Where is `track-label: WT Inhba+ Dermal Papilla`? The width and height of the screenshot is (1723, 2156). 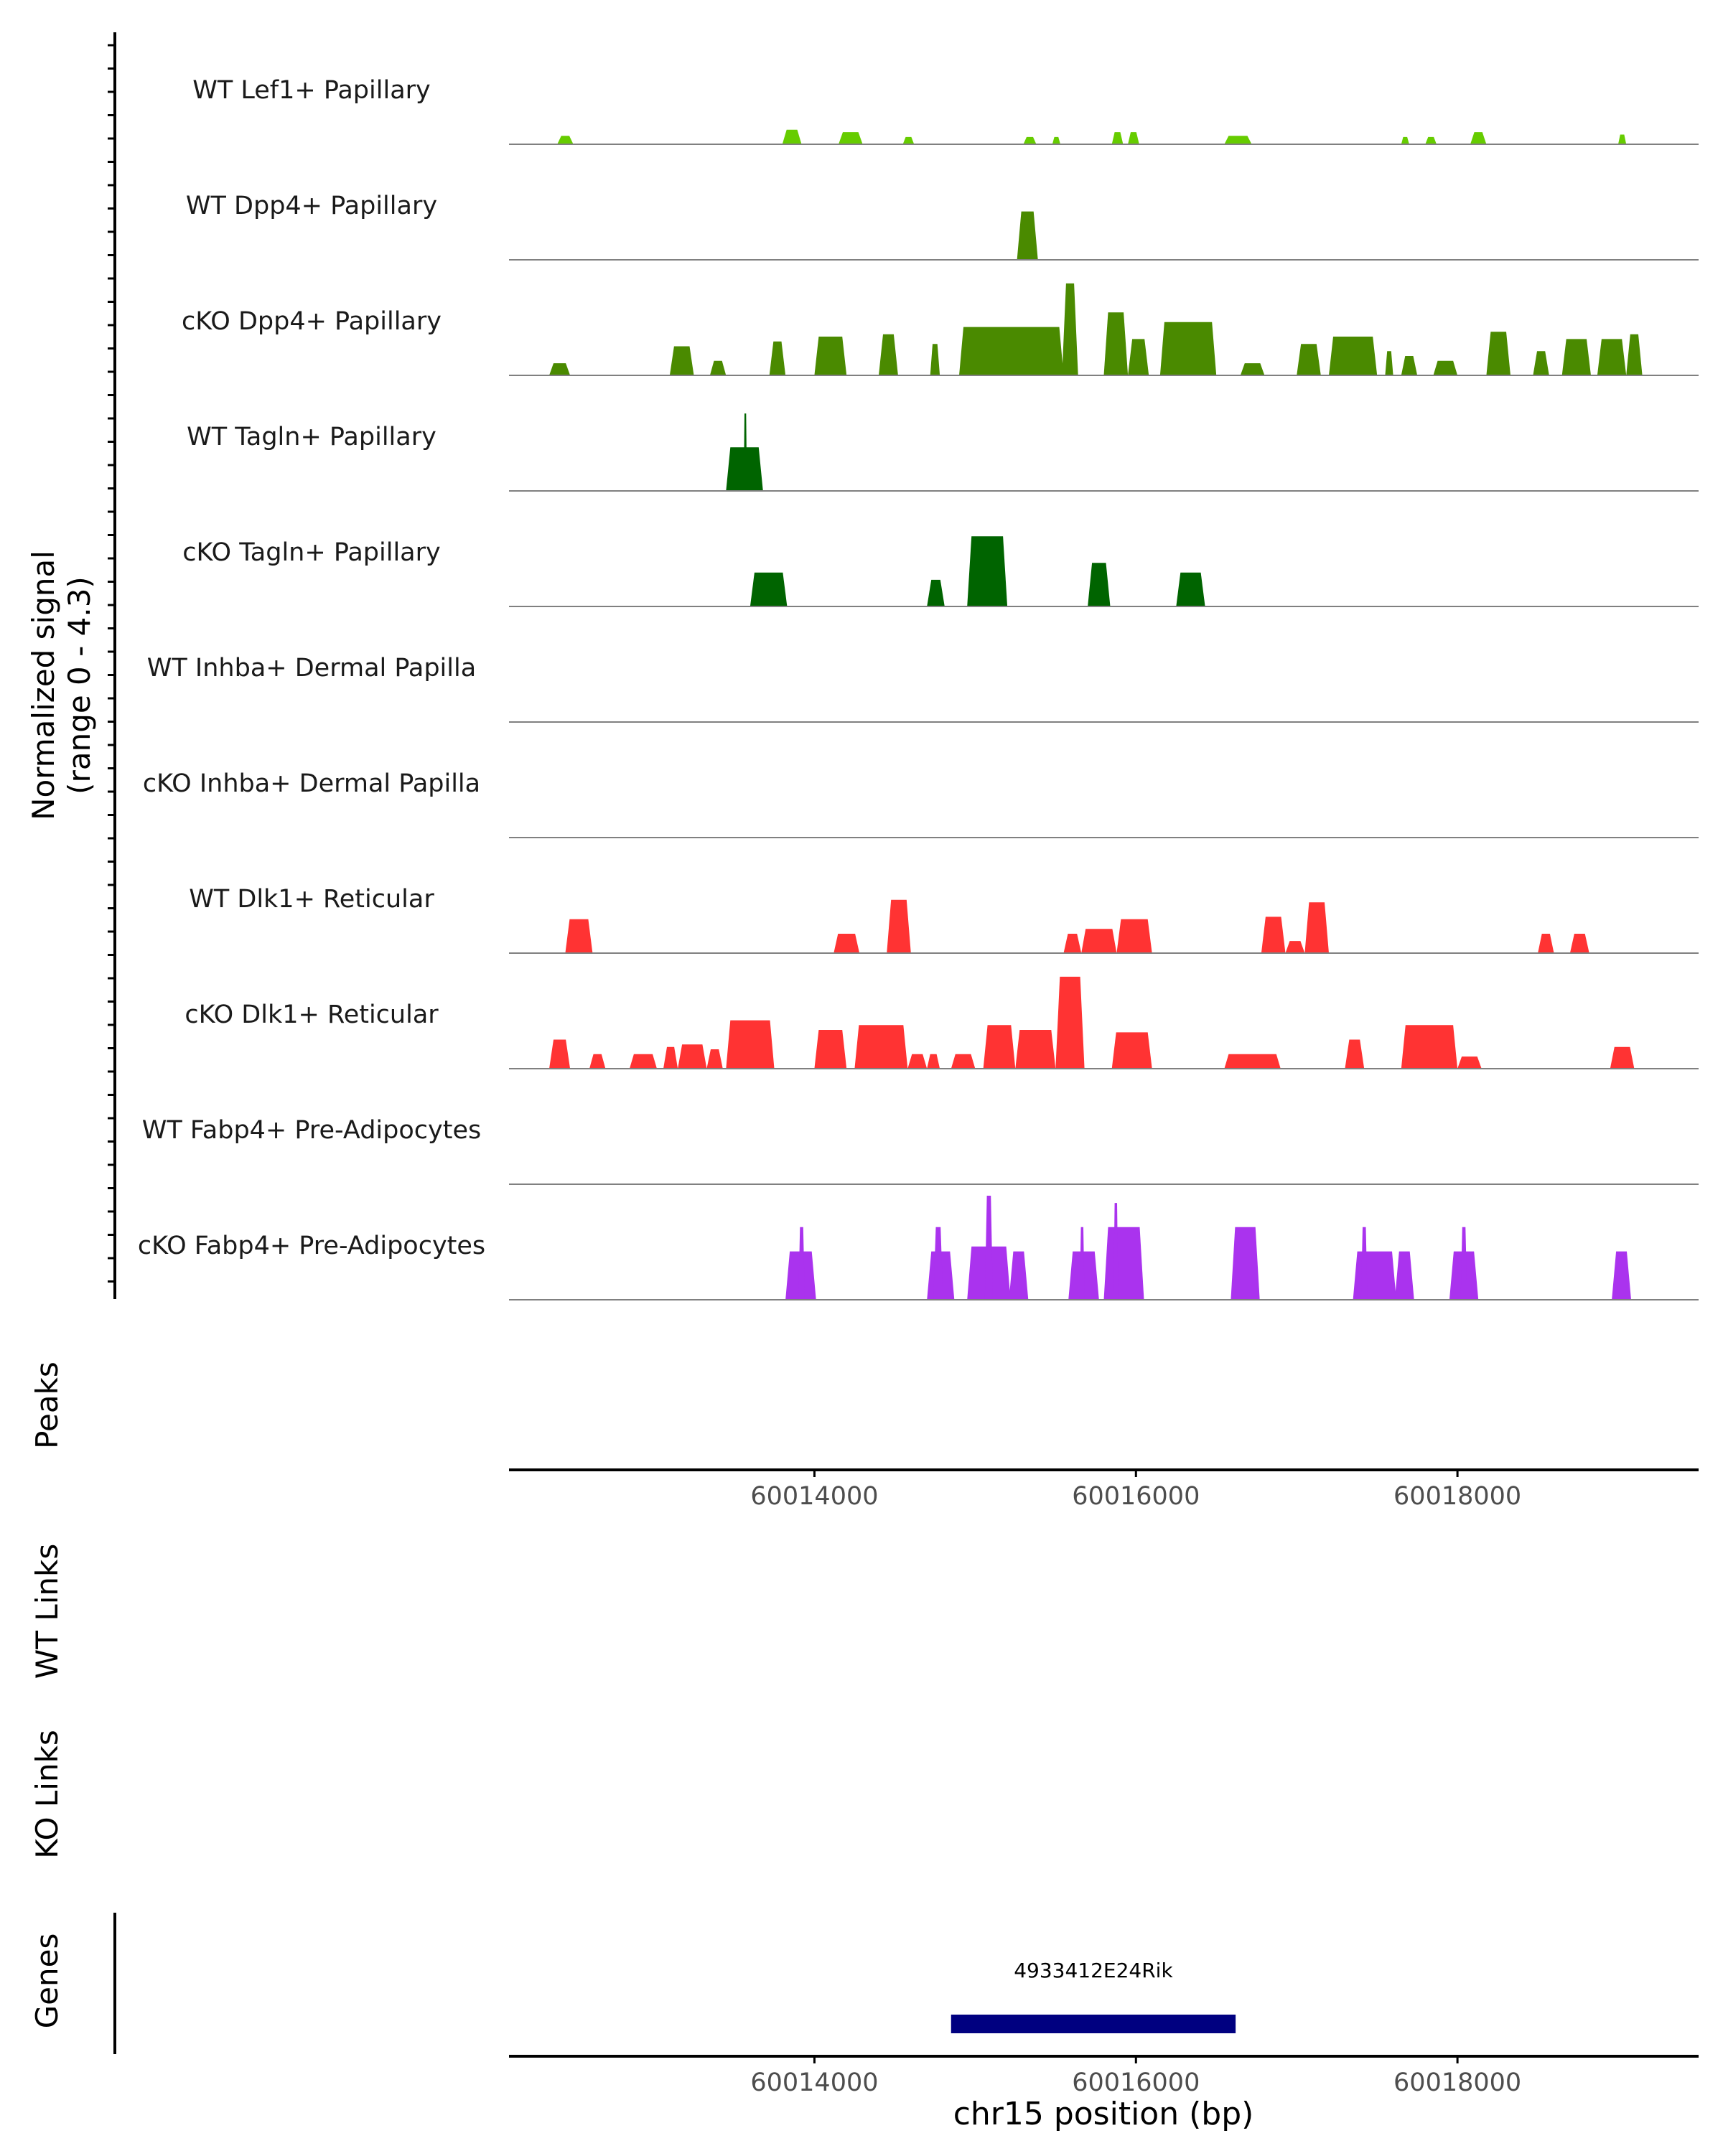
track-label: WT Inhba+ Dermal Papilla is located at coordinates (311, 668).